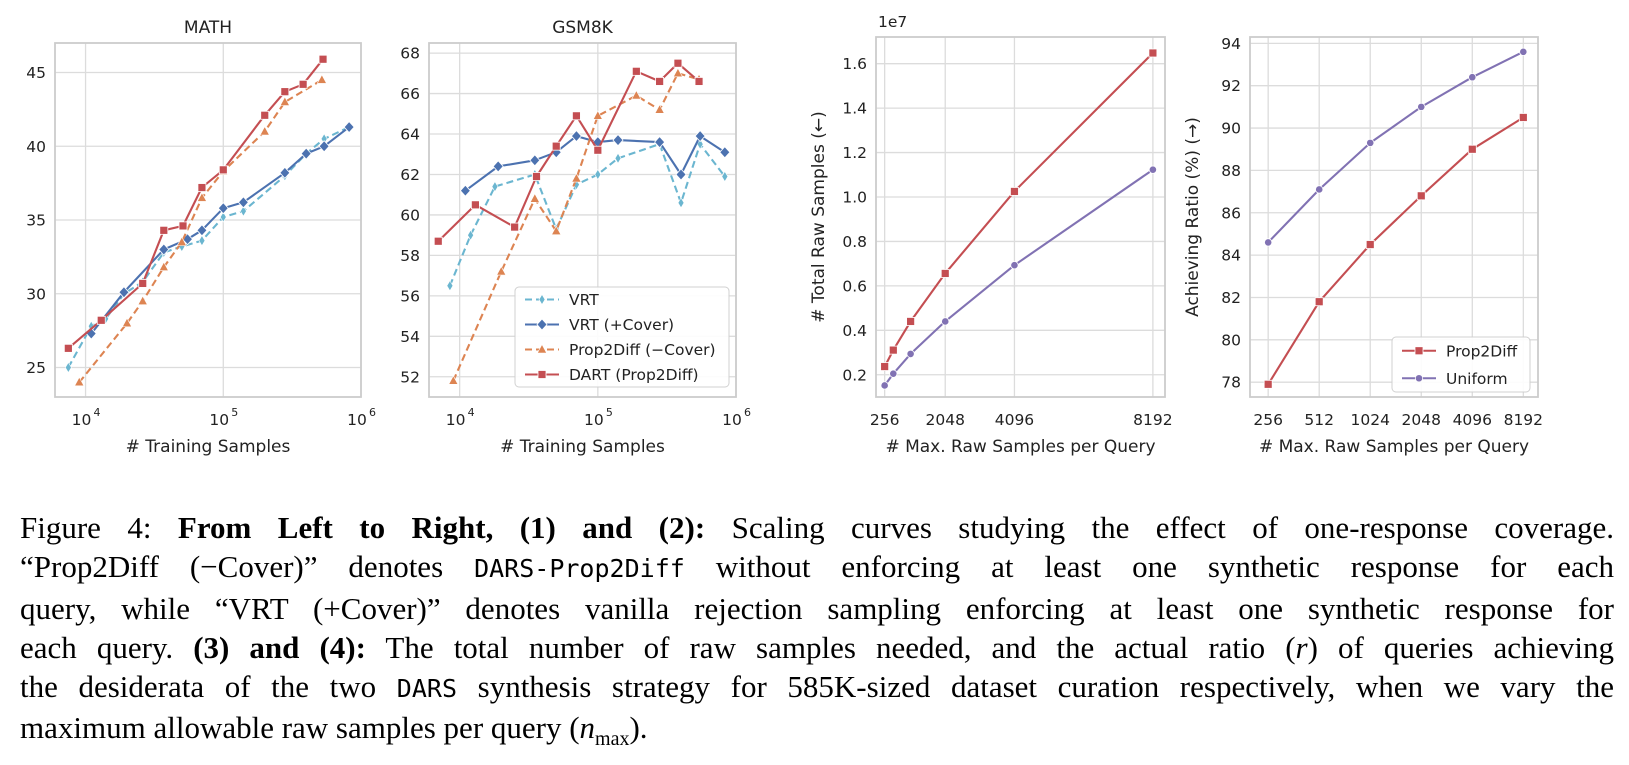  Describe the element at coordinates (410, 377) in the screenshot. I see `y-tick-label: 52` at that location.